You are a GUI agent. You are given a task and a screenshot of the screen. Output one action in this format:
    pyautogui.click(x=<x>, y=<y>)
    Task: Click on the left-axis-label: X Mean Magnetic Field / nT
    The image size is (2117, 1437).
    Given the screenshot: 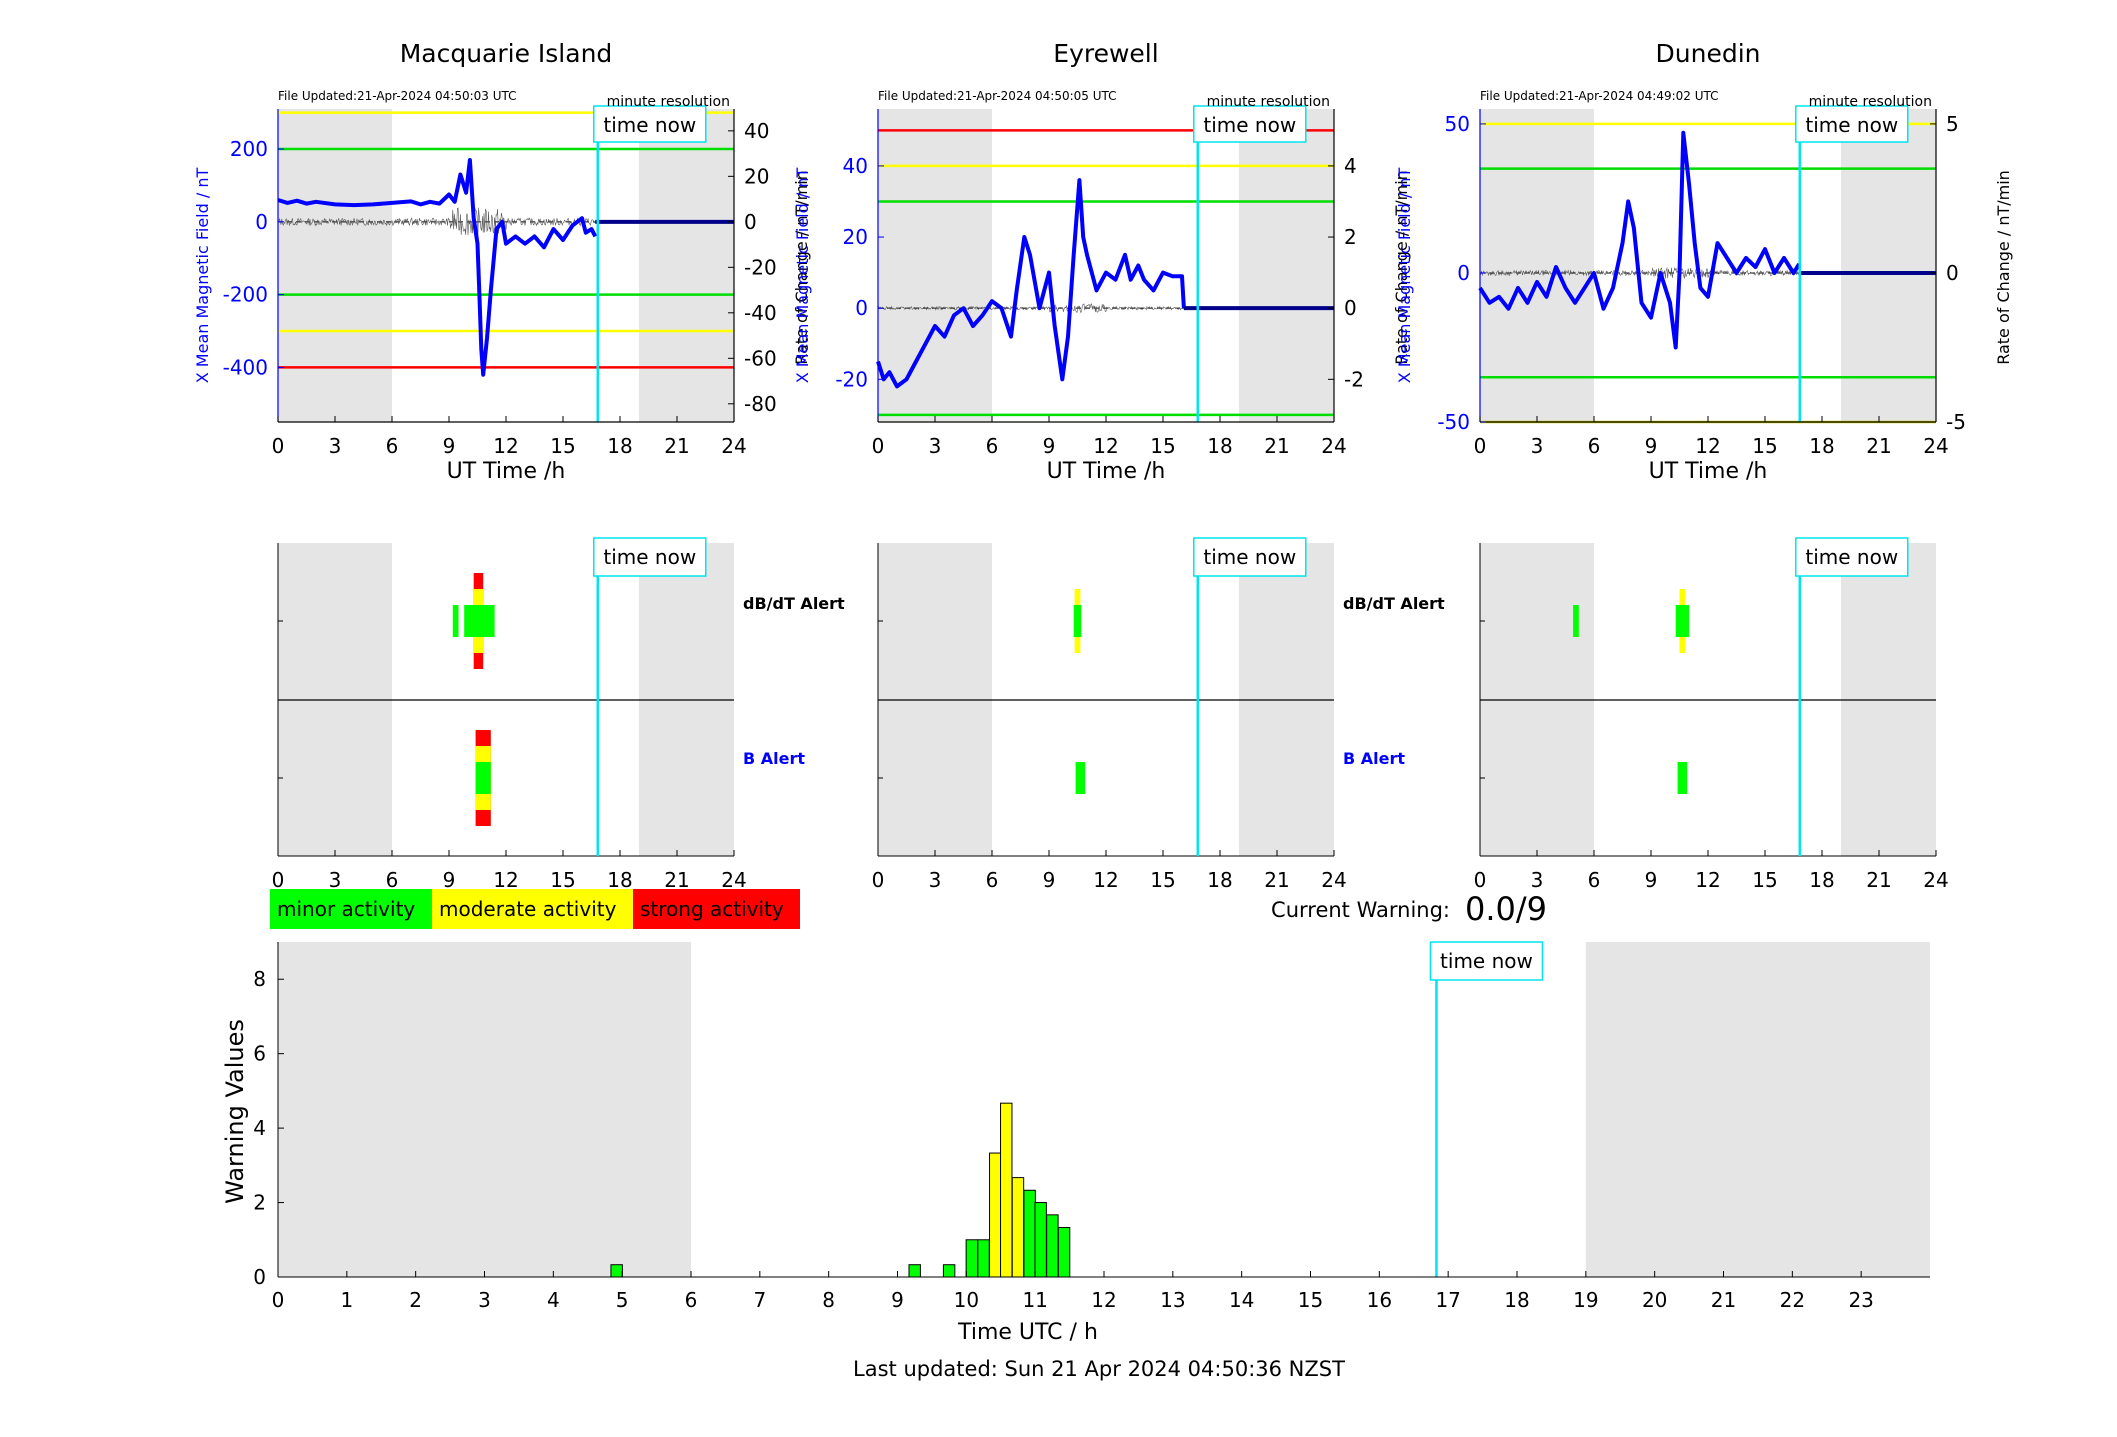 What is the action you would take?
    pyautogui.click(x=202, y=276)
    